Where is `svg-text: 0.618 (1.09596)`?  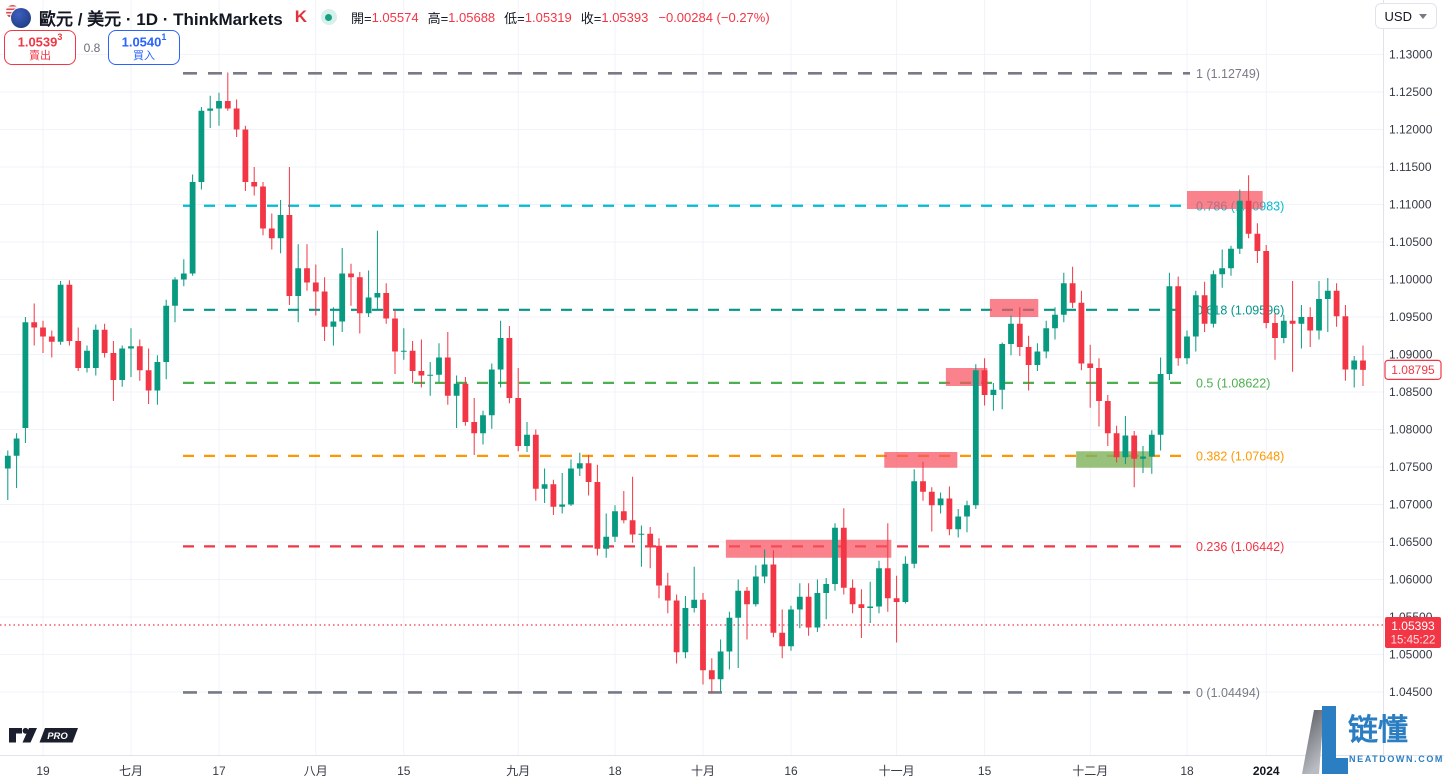 svg-text: 0.618 (1.09596) is located at coordinates (1240, 310).